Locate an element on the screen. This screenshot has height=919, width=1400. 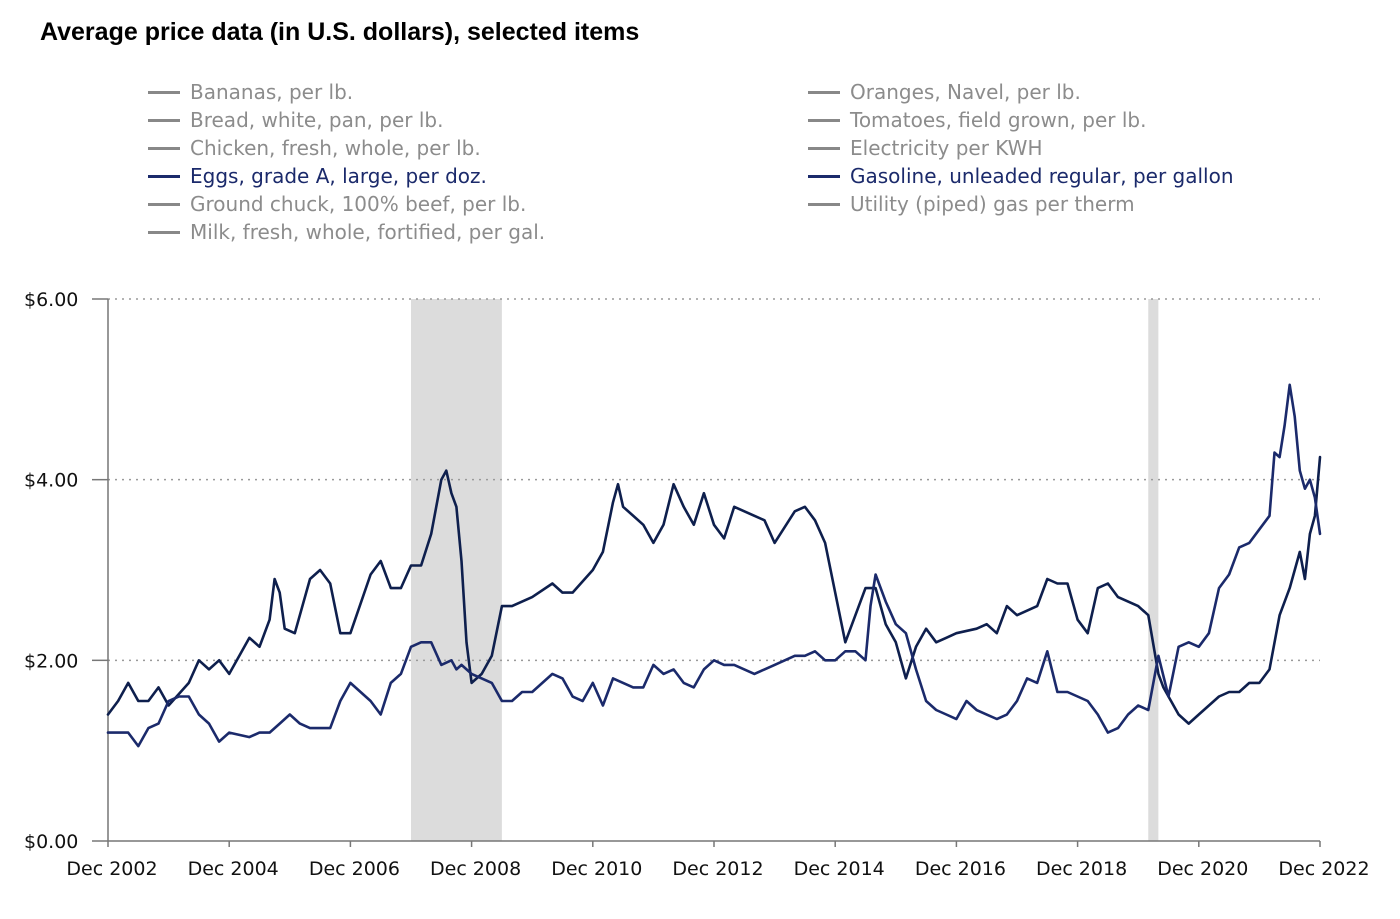
legend-label: Gasoline, unleaded regular, per gallon is located at coordinates (1042, 176).